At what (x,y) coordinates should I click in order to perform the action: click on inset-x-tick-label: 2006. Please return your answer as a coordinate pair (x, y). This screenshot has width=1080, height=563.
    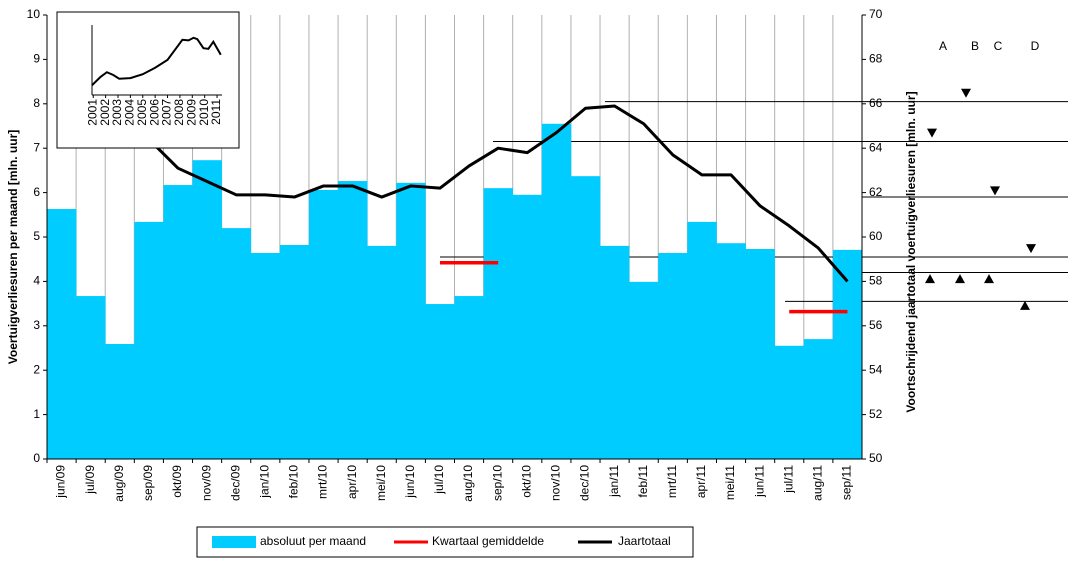
    Looking at the image, I should click on (154, 112).